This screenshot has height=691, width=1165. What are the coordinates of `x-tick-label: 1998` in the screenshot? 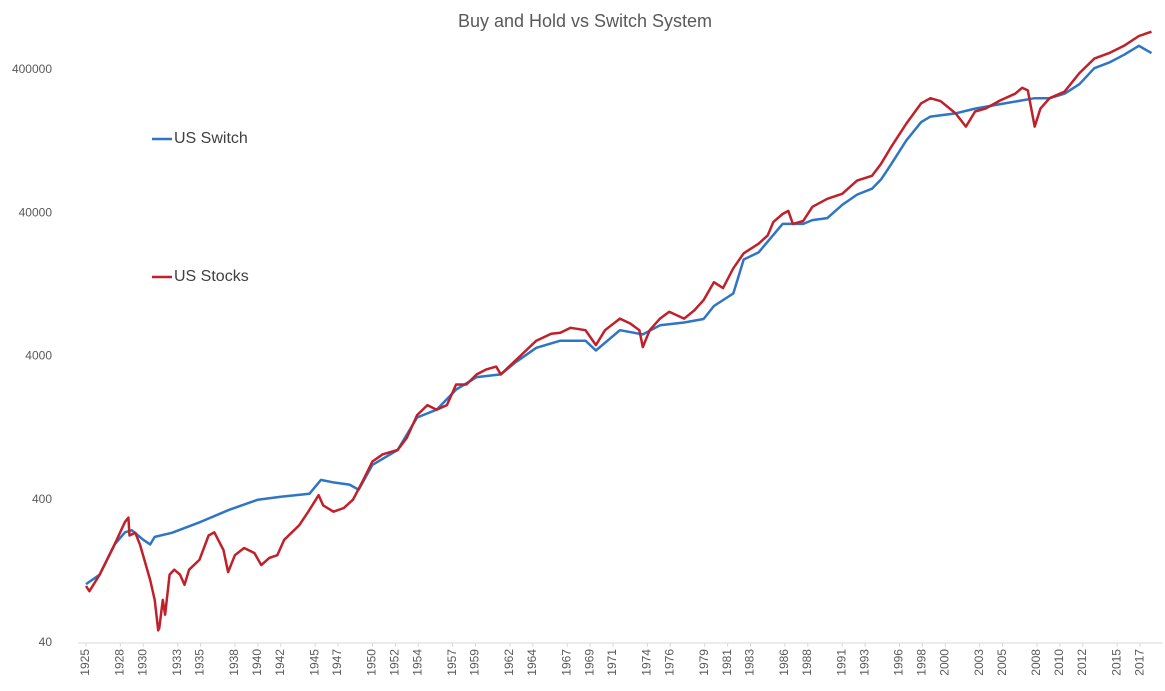 It's located at (922, 662).